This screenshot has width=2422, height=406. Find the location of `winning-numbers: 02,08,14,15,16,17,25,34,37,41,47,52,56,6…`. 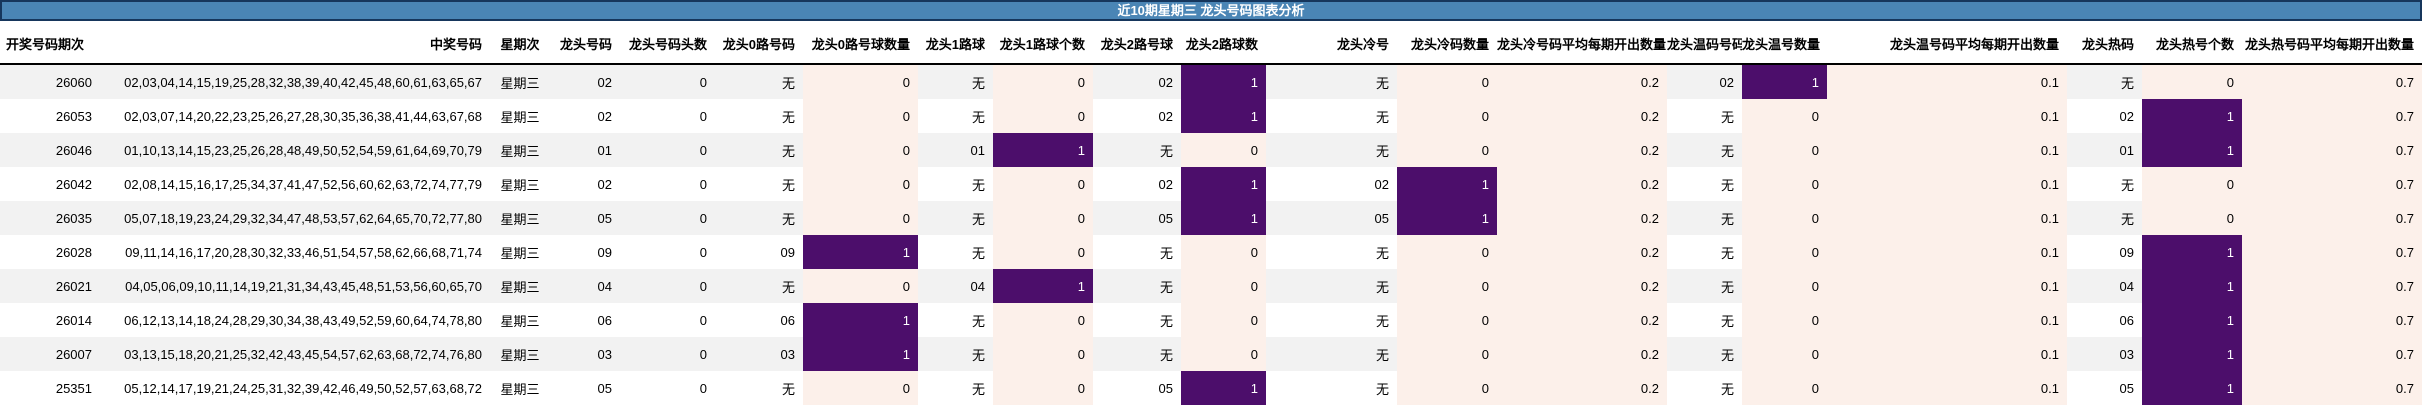

winning-numbers: 02,08,14,15,16,17,25,34,37,41,47,52,56,6… is located at coordinates (295, 184).